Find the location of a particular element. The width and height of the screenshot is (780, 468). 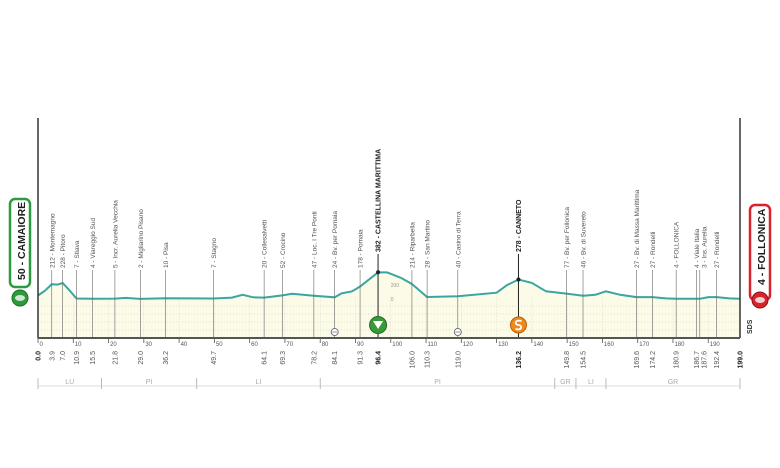

km-label: 119.0 is located at coordinates (458, 359).